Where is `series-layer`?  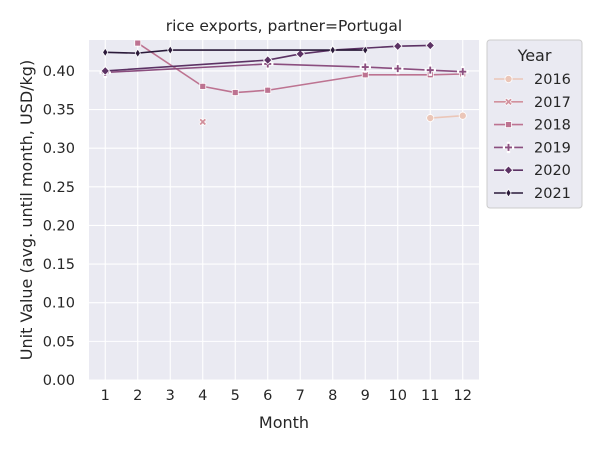 series-layer is located at coordinates (284, 83).